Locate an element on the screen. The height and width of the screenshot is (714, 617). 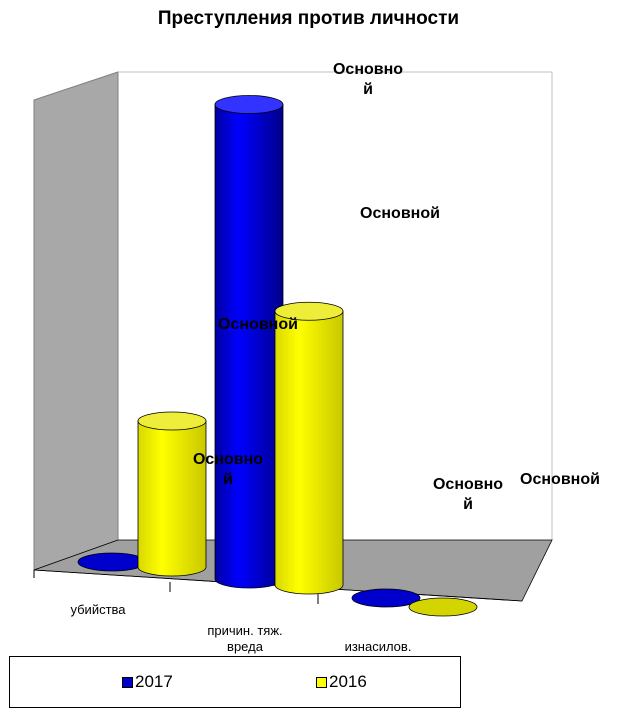
data-label-2017-1: Основно й is located at coordinates (368, 79).